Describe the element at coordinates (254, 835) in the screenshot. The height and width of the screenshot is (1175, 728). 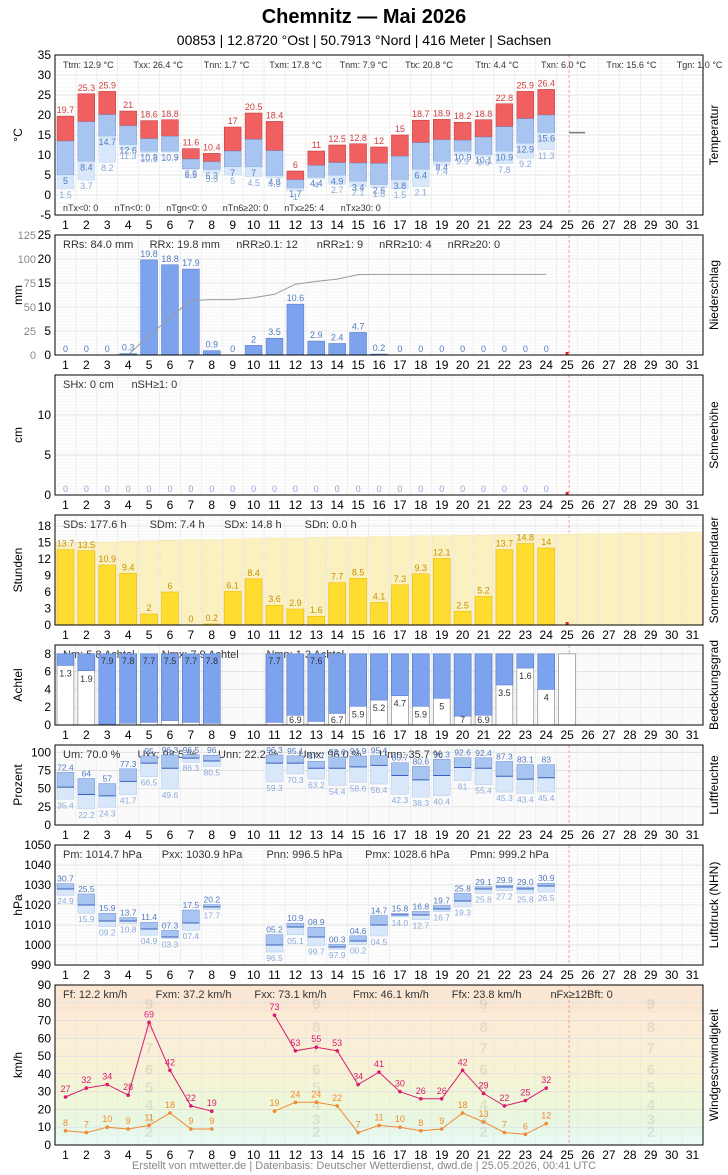
I see `x-tick-label: 10` at that location.